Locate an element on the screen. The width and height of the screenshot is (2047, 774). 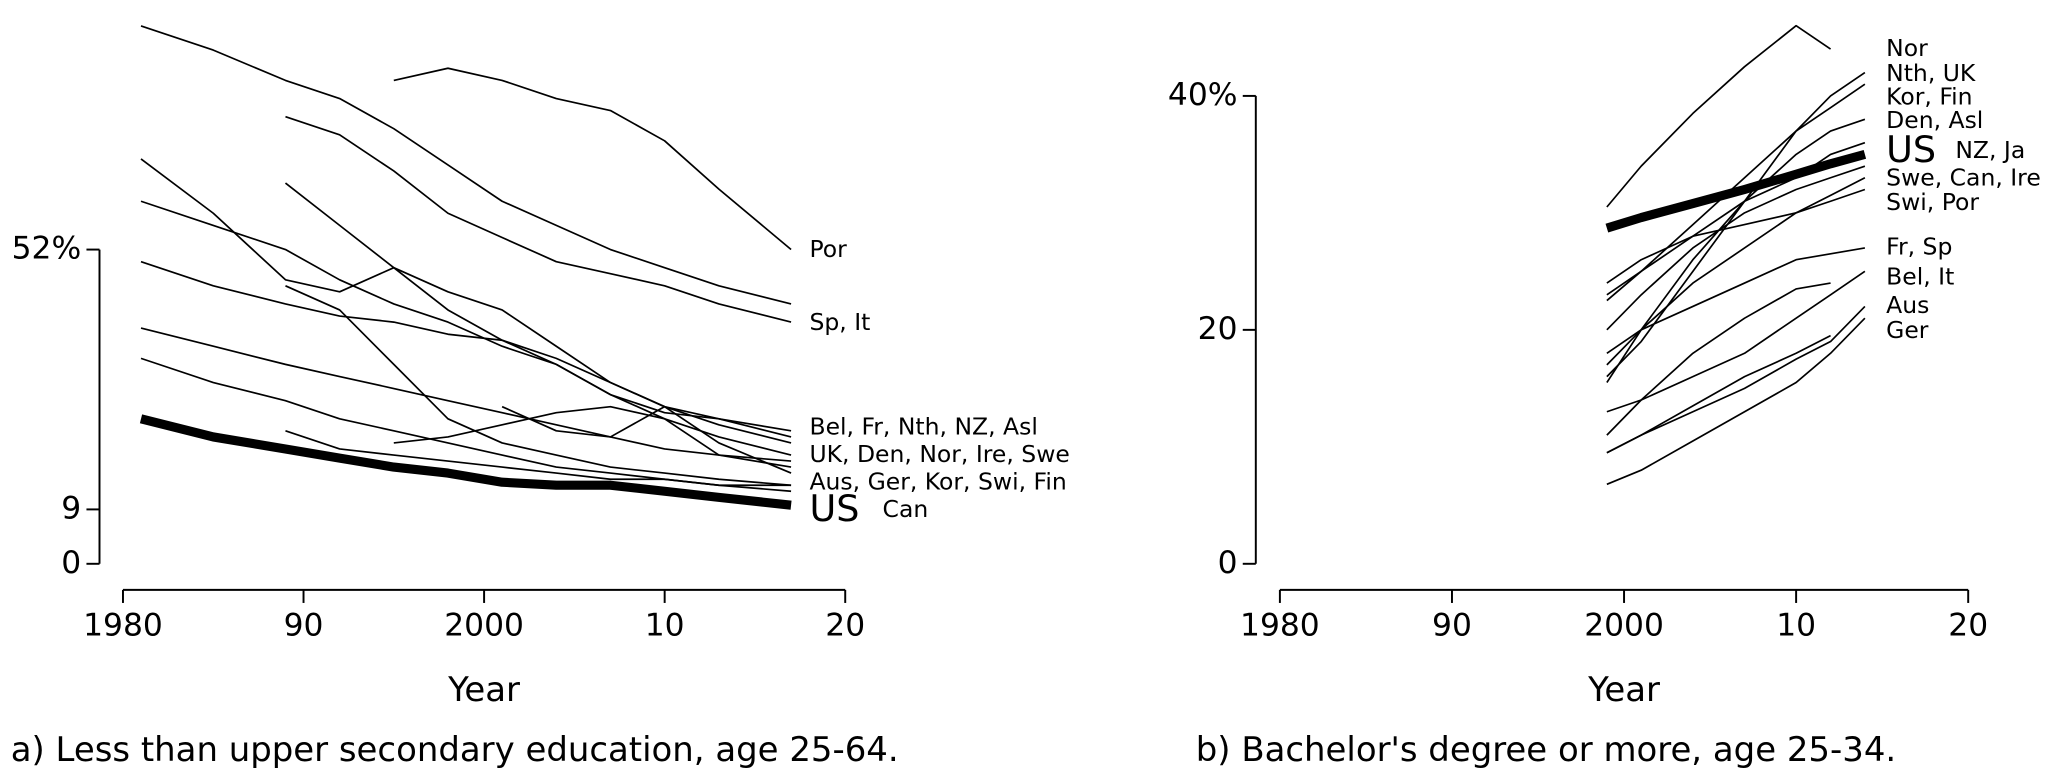
annotation: Aus is located at coordinates (1907, 305).